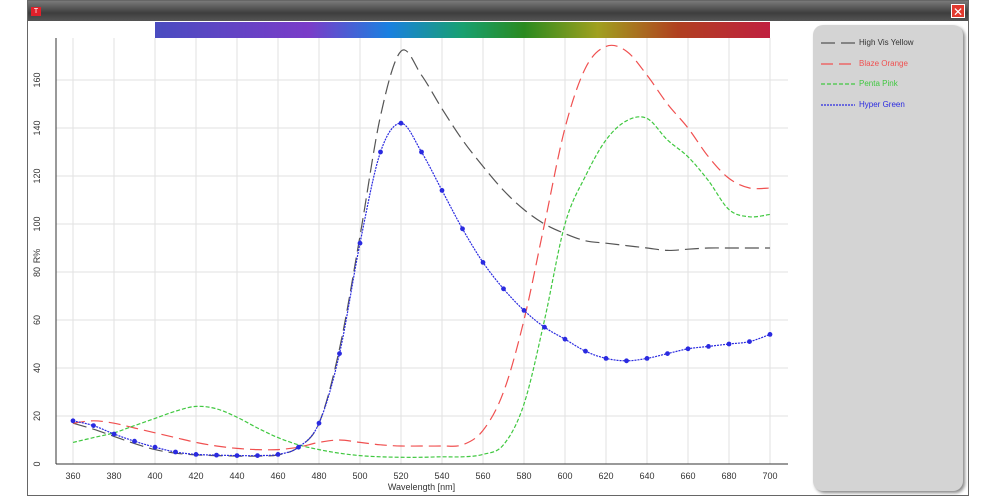  Describe the element at coordinates (37, 256) in the screenshot. I see `y-axis-label: R%` at that location.